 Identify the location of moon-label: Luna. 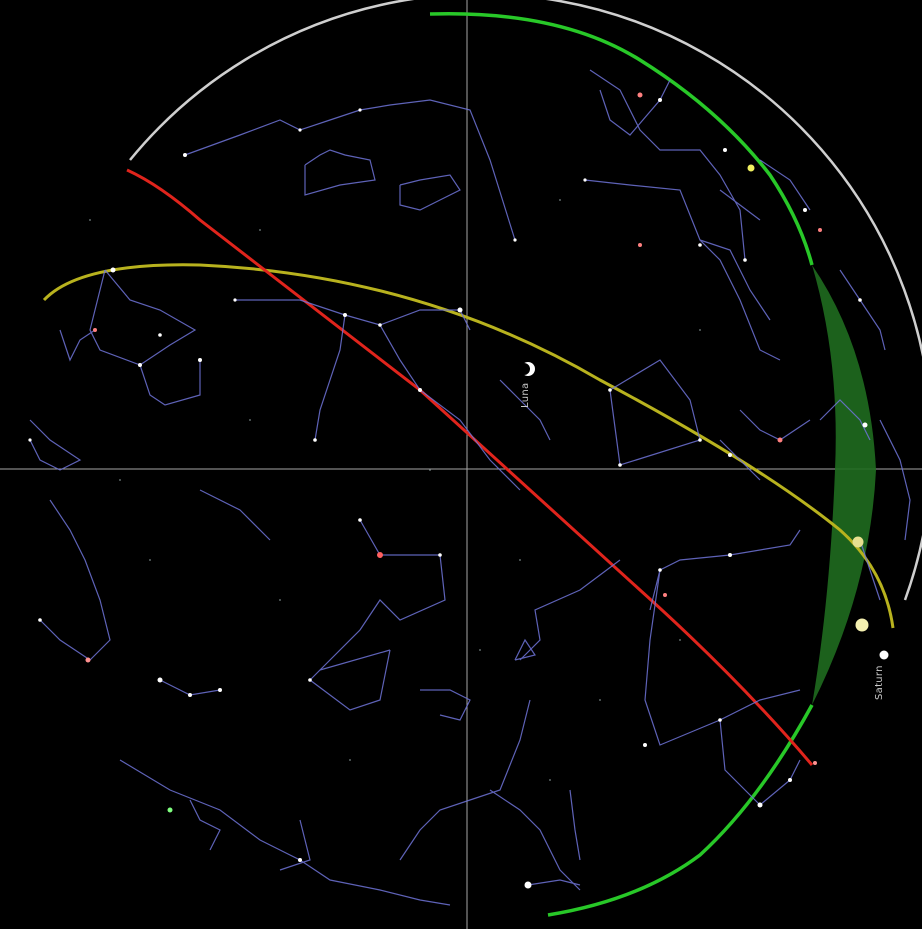
(525, 395).